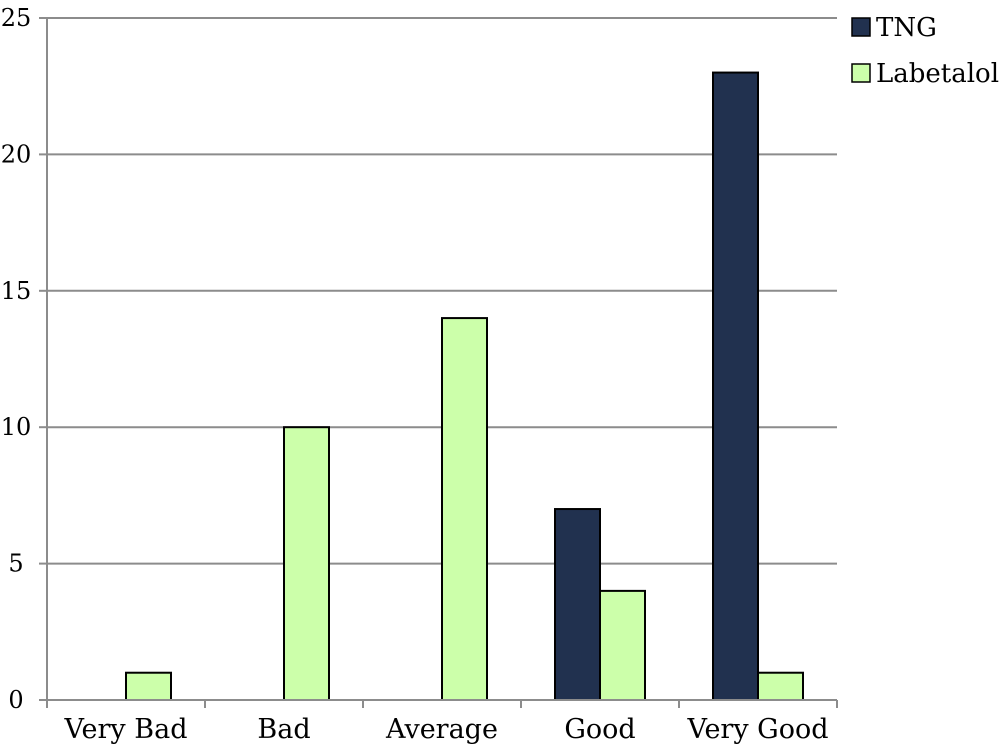 The image size is (1000, 747). Describe the element at coordinates (148, 686) in the screenshot. I see `bar-labetalol-very-bad` at that location.